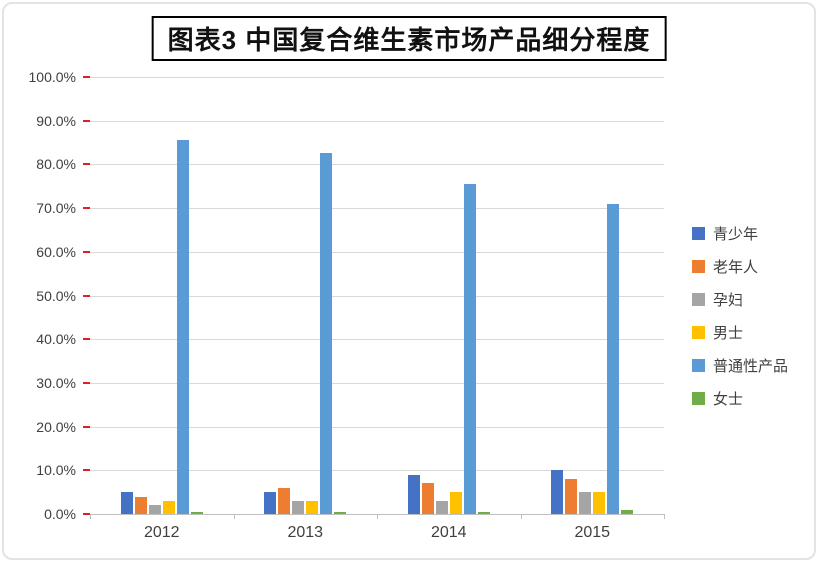 This screenshot has height=562, width=818. I want to click on y-axis-label: 20.0%, so click(56, 426).